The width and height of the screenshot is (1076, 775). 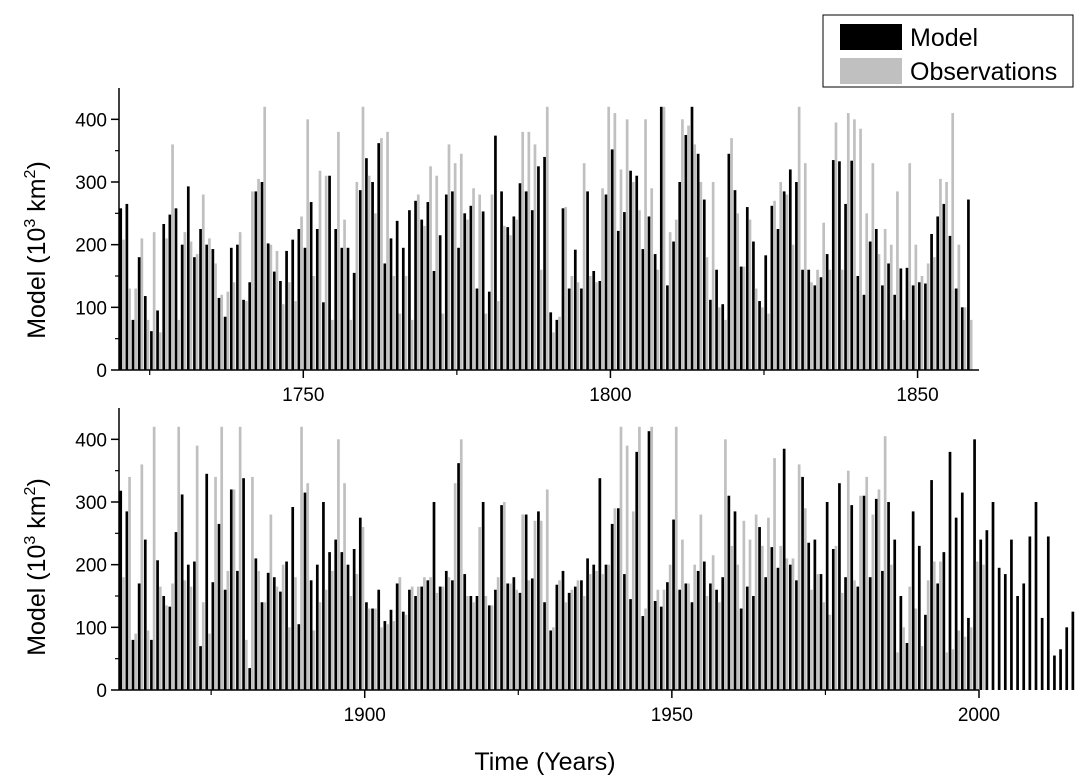 What do you see at coordinates (948, 51) in the screenshot?
I see `legend: Model Observations` at bounding box center [948, 51].